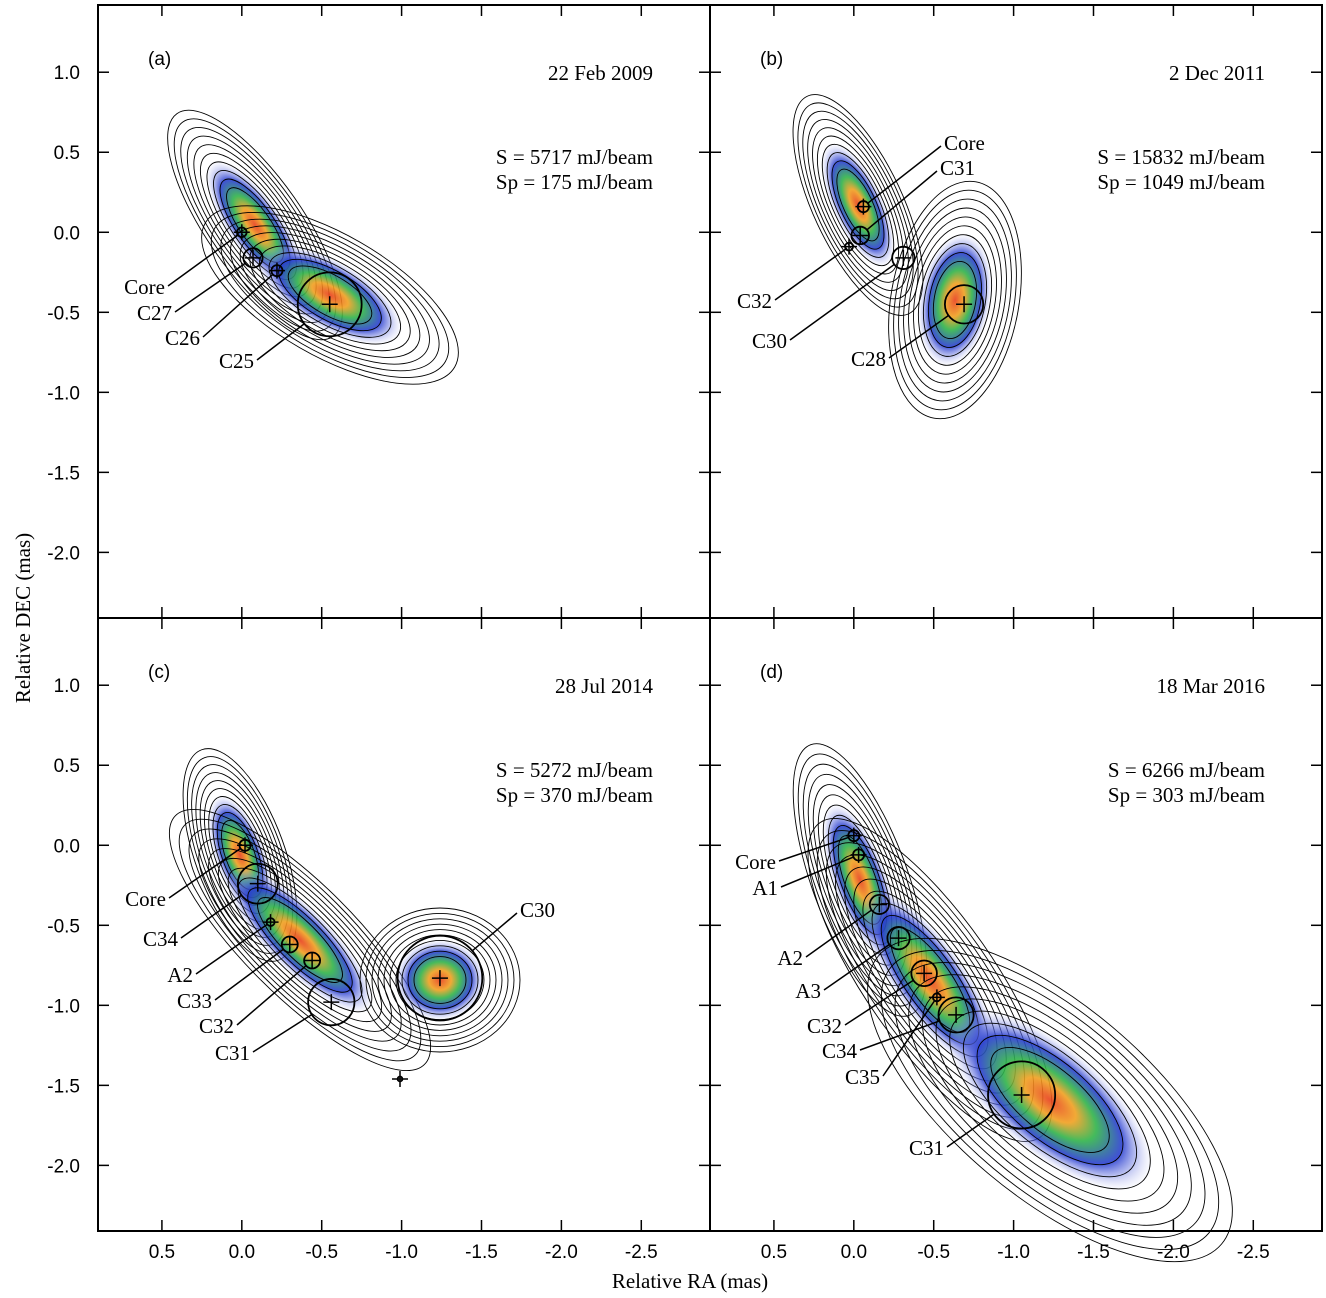  I want to click on component-label: C26, so click(182, 338).